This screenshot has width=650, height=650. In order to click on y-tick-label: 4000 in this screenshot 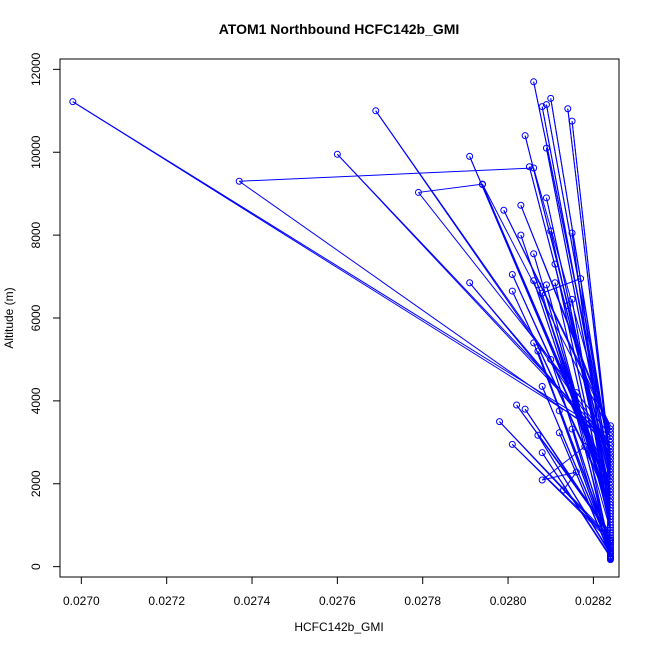, I will do `click(36, 400)`.